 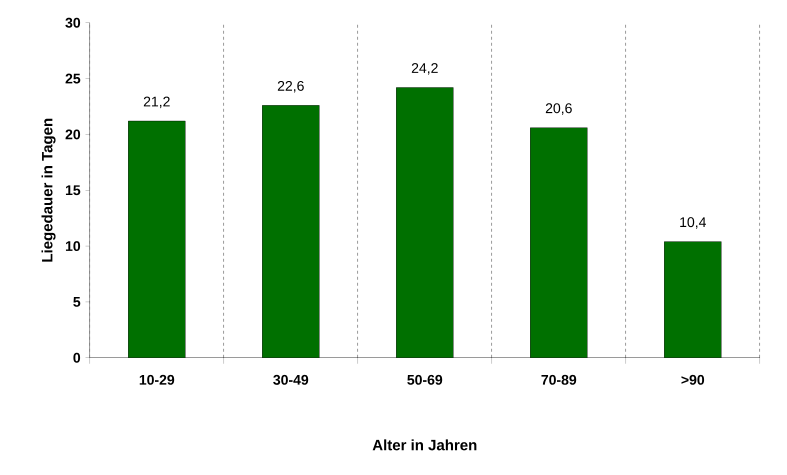 I want to click on y-tick-label: 5, so click(x=76, y=302).